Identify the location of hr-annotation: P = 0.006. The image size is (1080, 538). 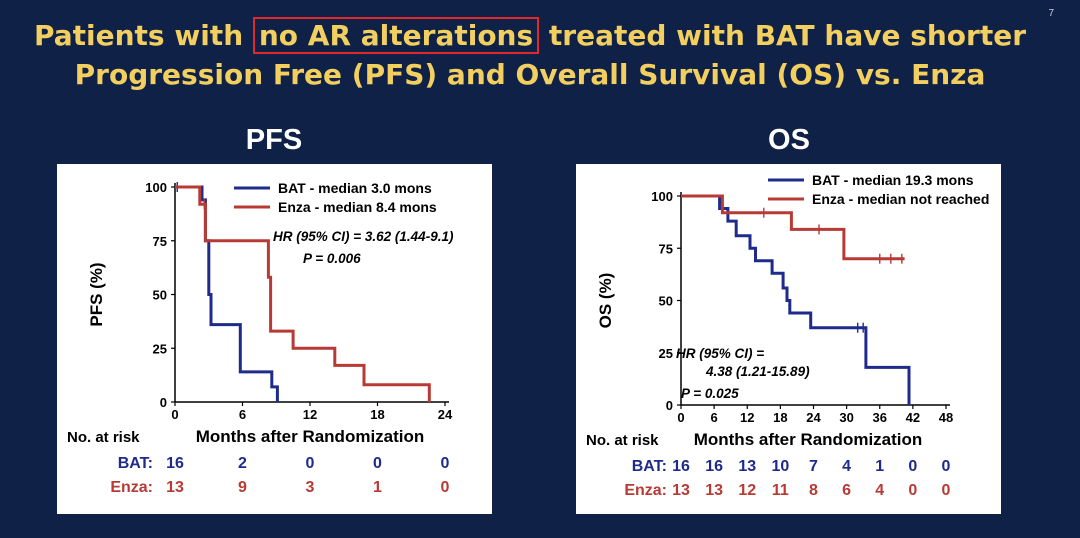
(332, 258).